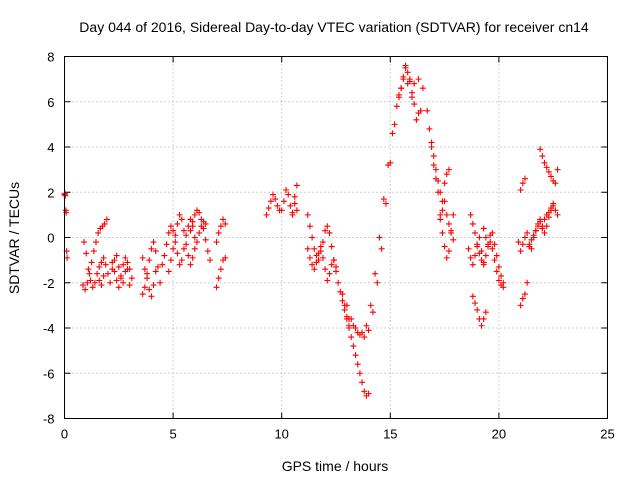  Describe the element at coordinates (335, 466) in the screenshot. I see `x-axis-label: GPS time / hours` at that location.